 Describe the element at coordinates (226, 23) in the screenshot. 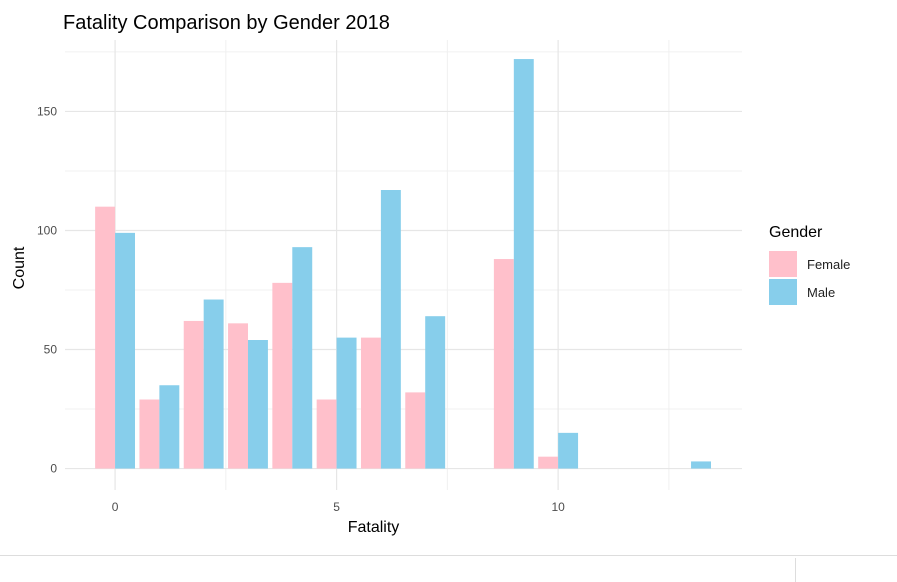

I see `chart-title: Fatality Comparison by Gender 2018` at that location.